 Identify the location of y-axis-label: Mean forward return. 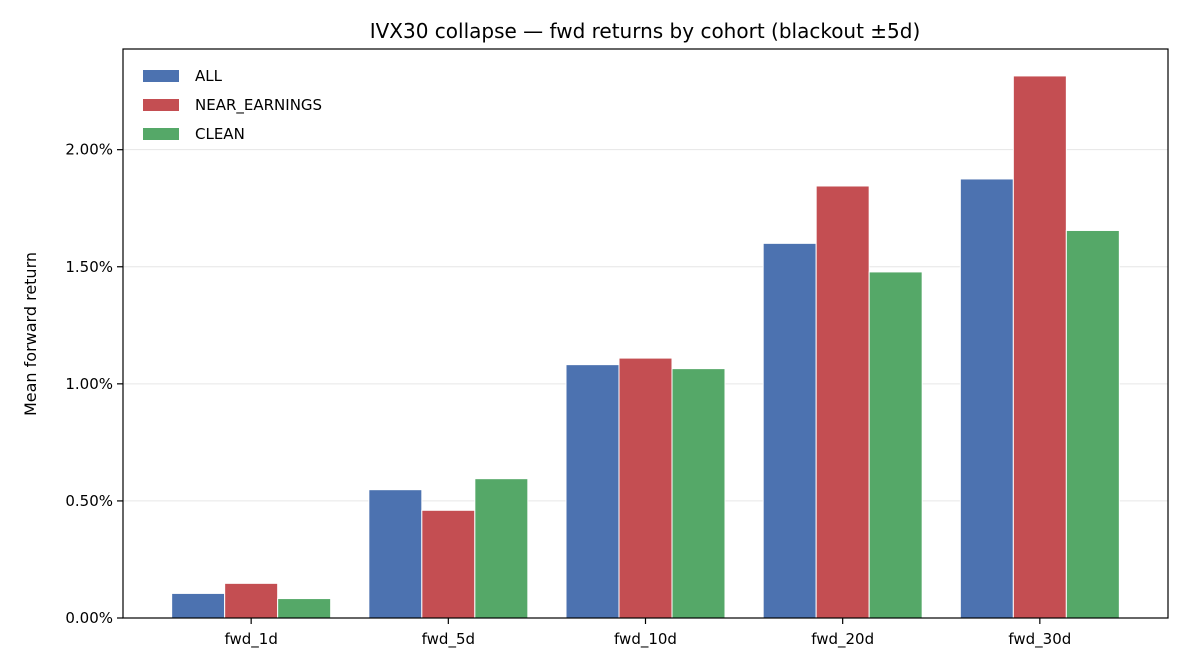
(30, 334).